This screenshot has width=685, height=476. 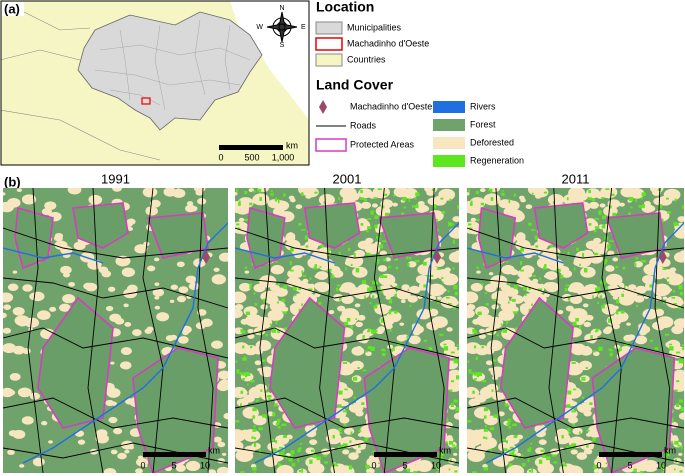 I want to click on scale-tick: 10, so click(x=436, y=465).